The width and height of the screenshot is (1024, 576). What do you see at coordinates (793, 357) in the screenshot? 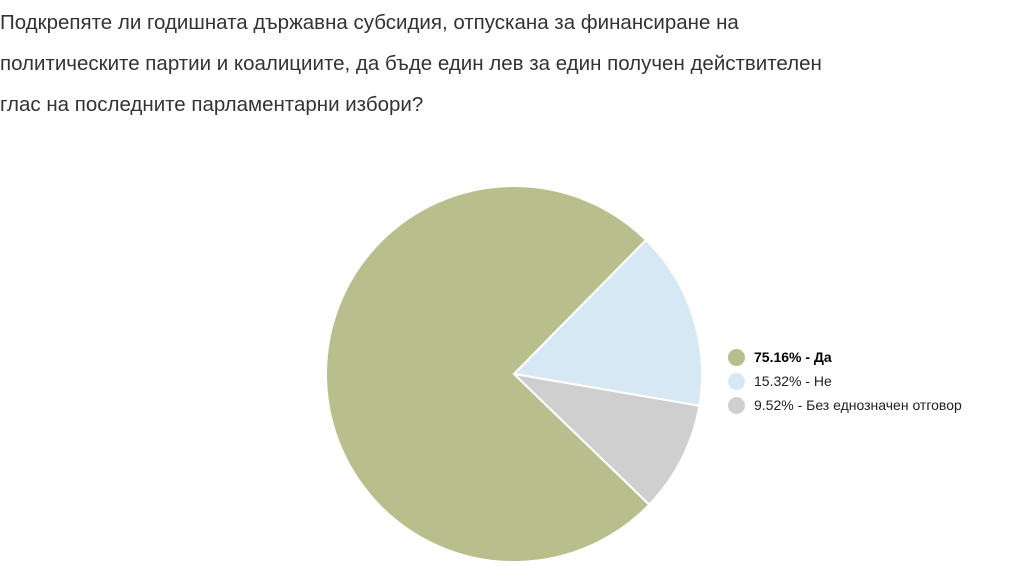
I see `legend-label-da: 75.16% - Да` at bounding box center [793, 357].